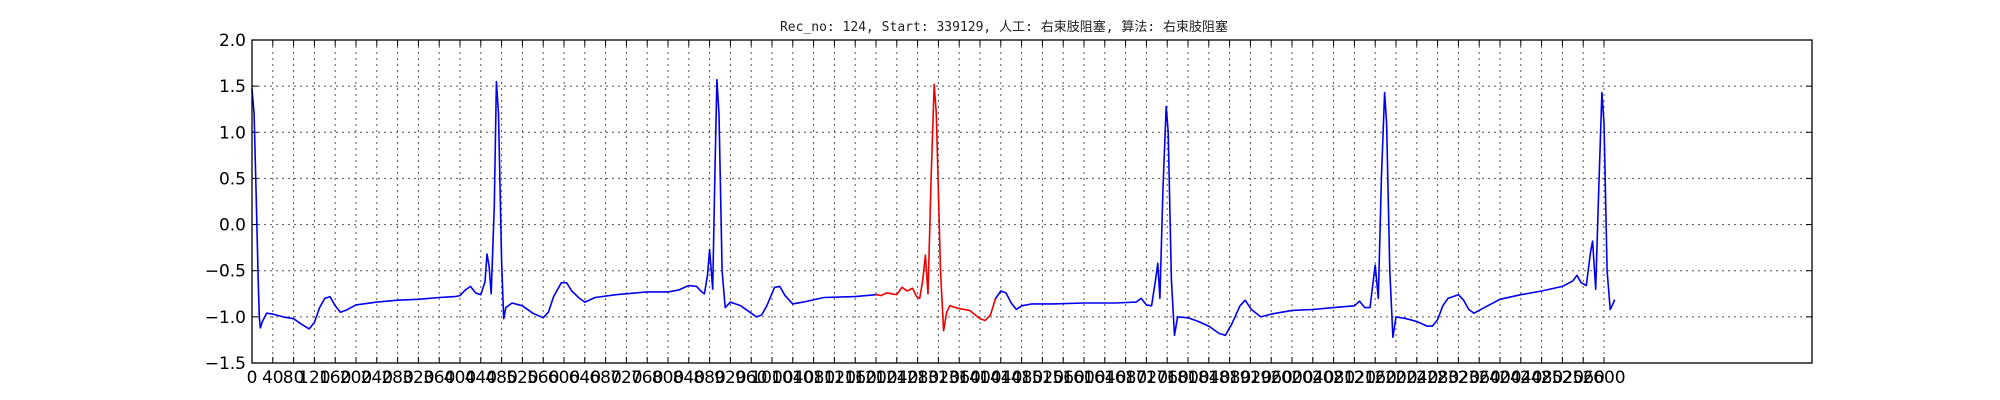  Describe the element at coordinates (1000, 378) in the screenshot. I see `x-tick-label: 1440` at that location.